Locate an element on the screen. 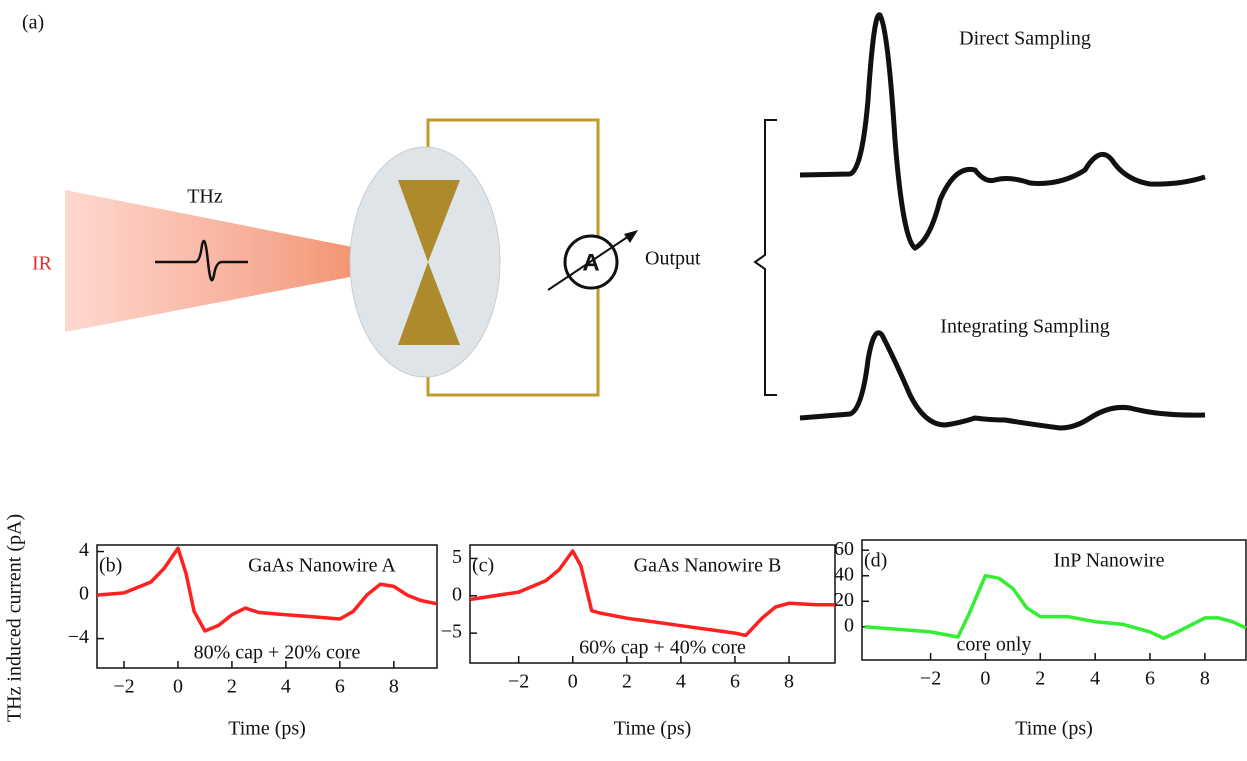 The height and width of the screenshot is (761, 1247). y-tick-label: −4 is located at coordinates (78, 637).